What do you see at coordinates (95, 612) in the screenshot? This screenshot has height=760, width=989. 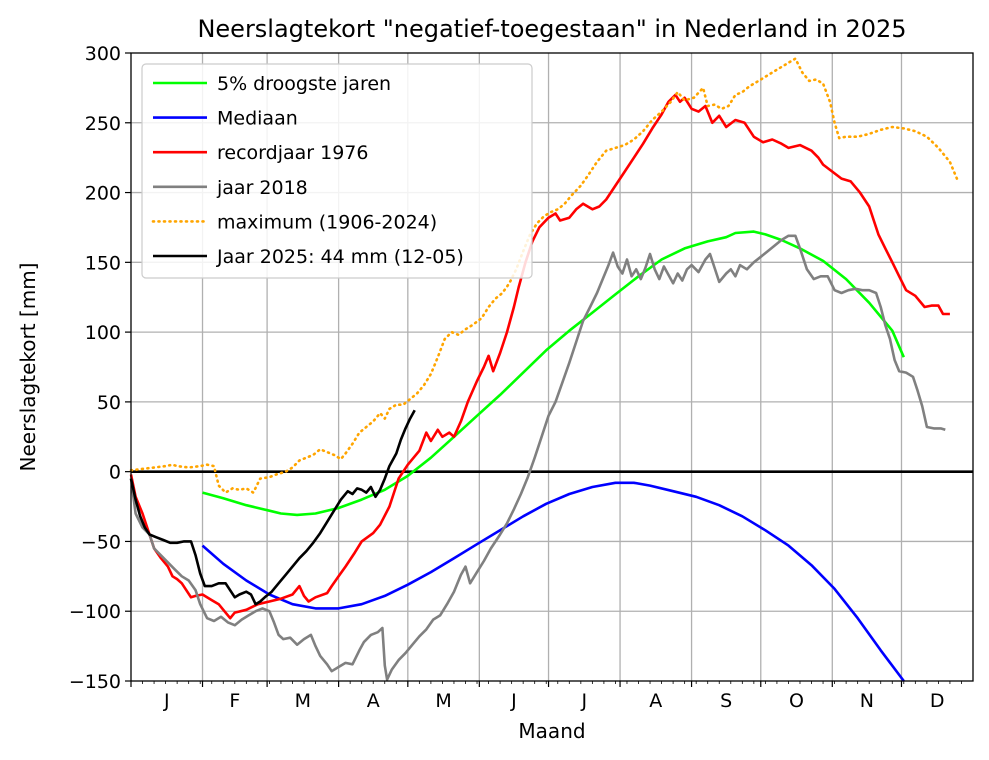 I see `y-tick-label: −100` at bounding box center [95, 612].